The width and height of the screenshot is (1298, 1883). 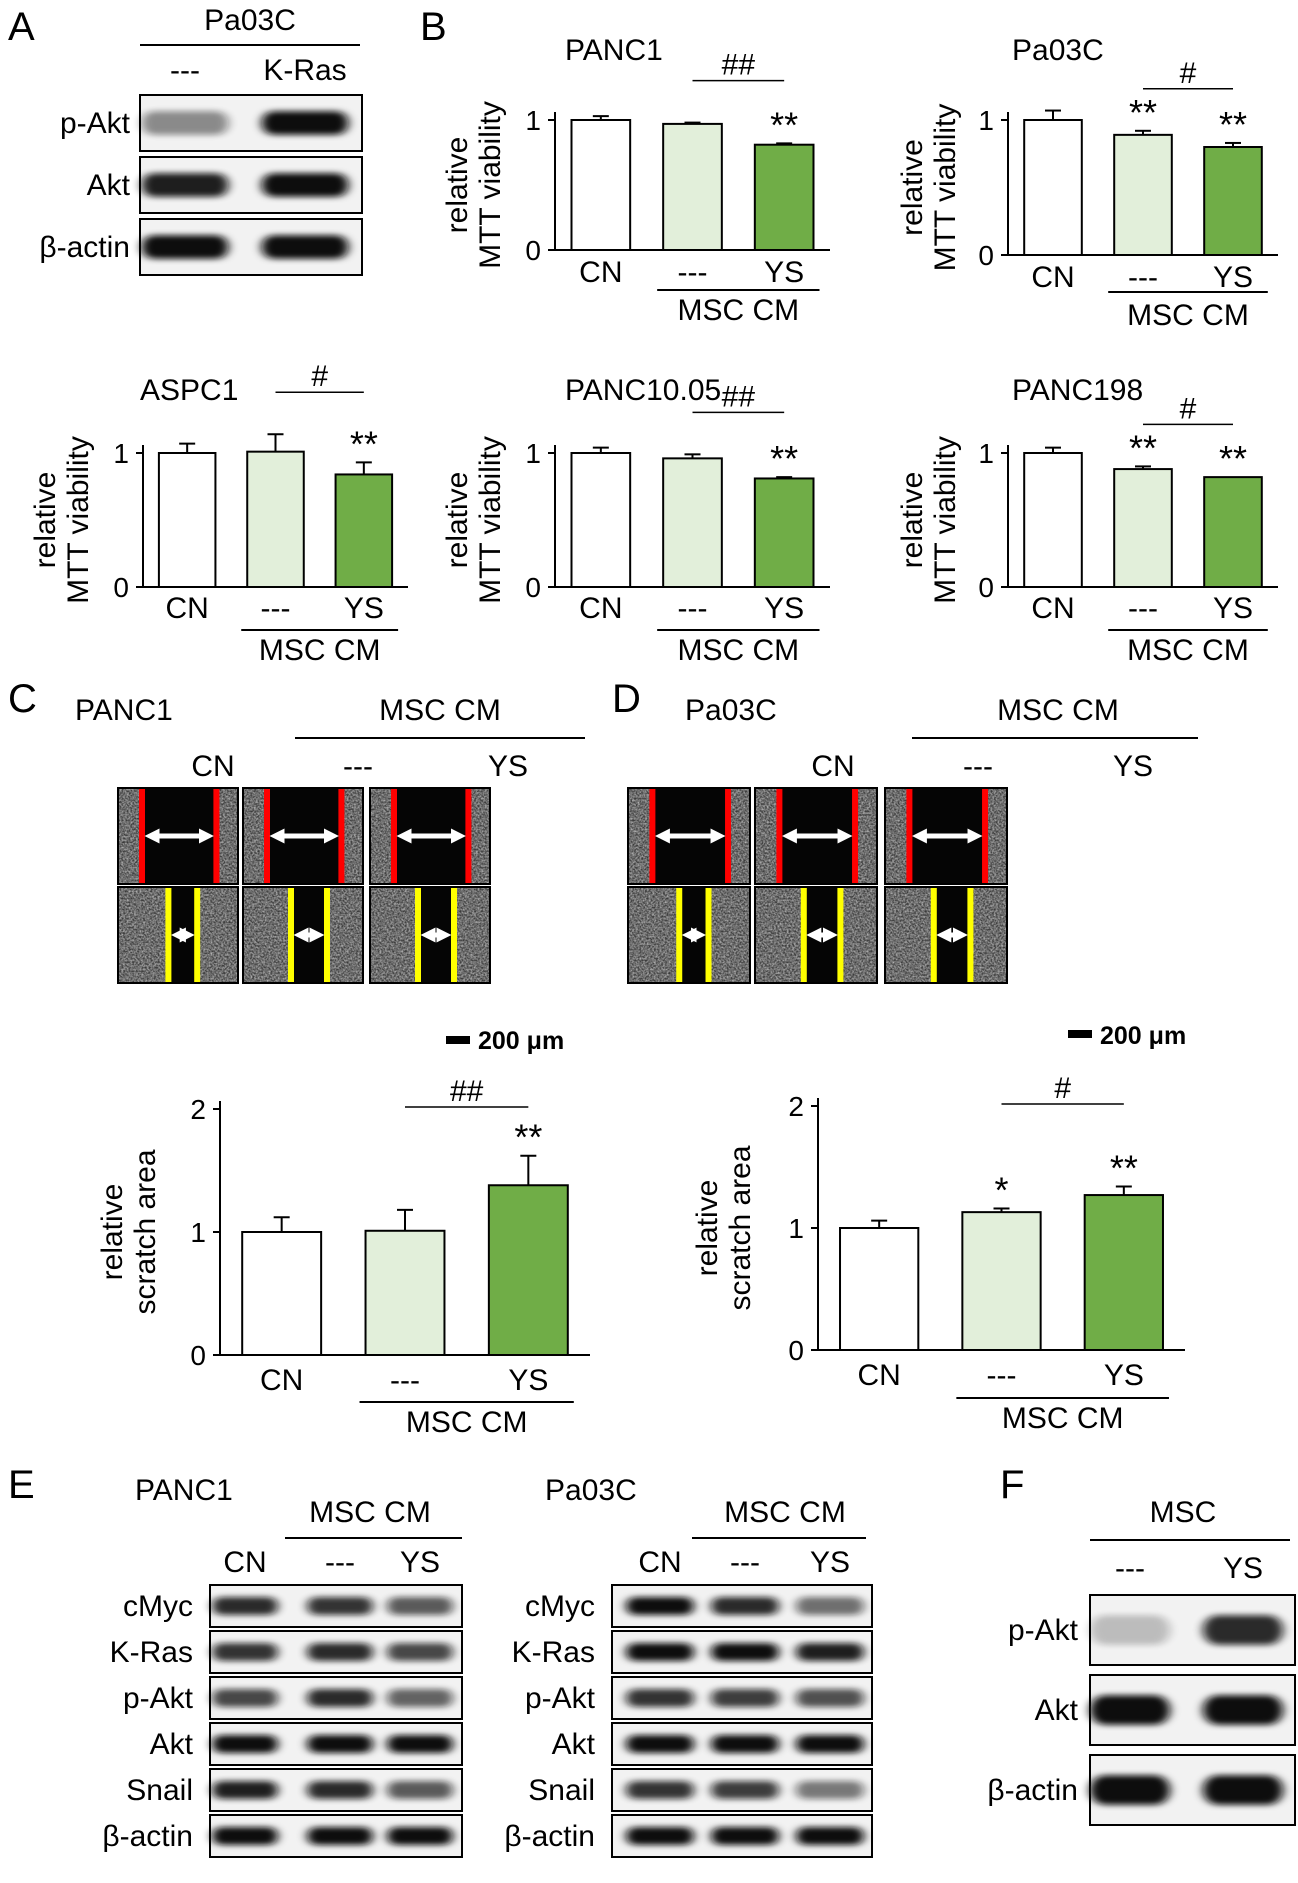 I want to click on significance-marker: *, so click(x=1001, y=1189).